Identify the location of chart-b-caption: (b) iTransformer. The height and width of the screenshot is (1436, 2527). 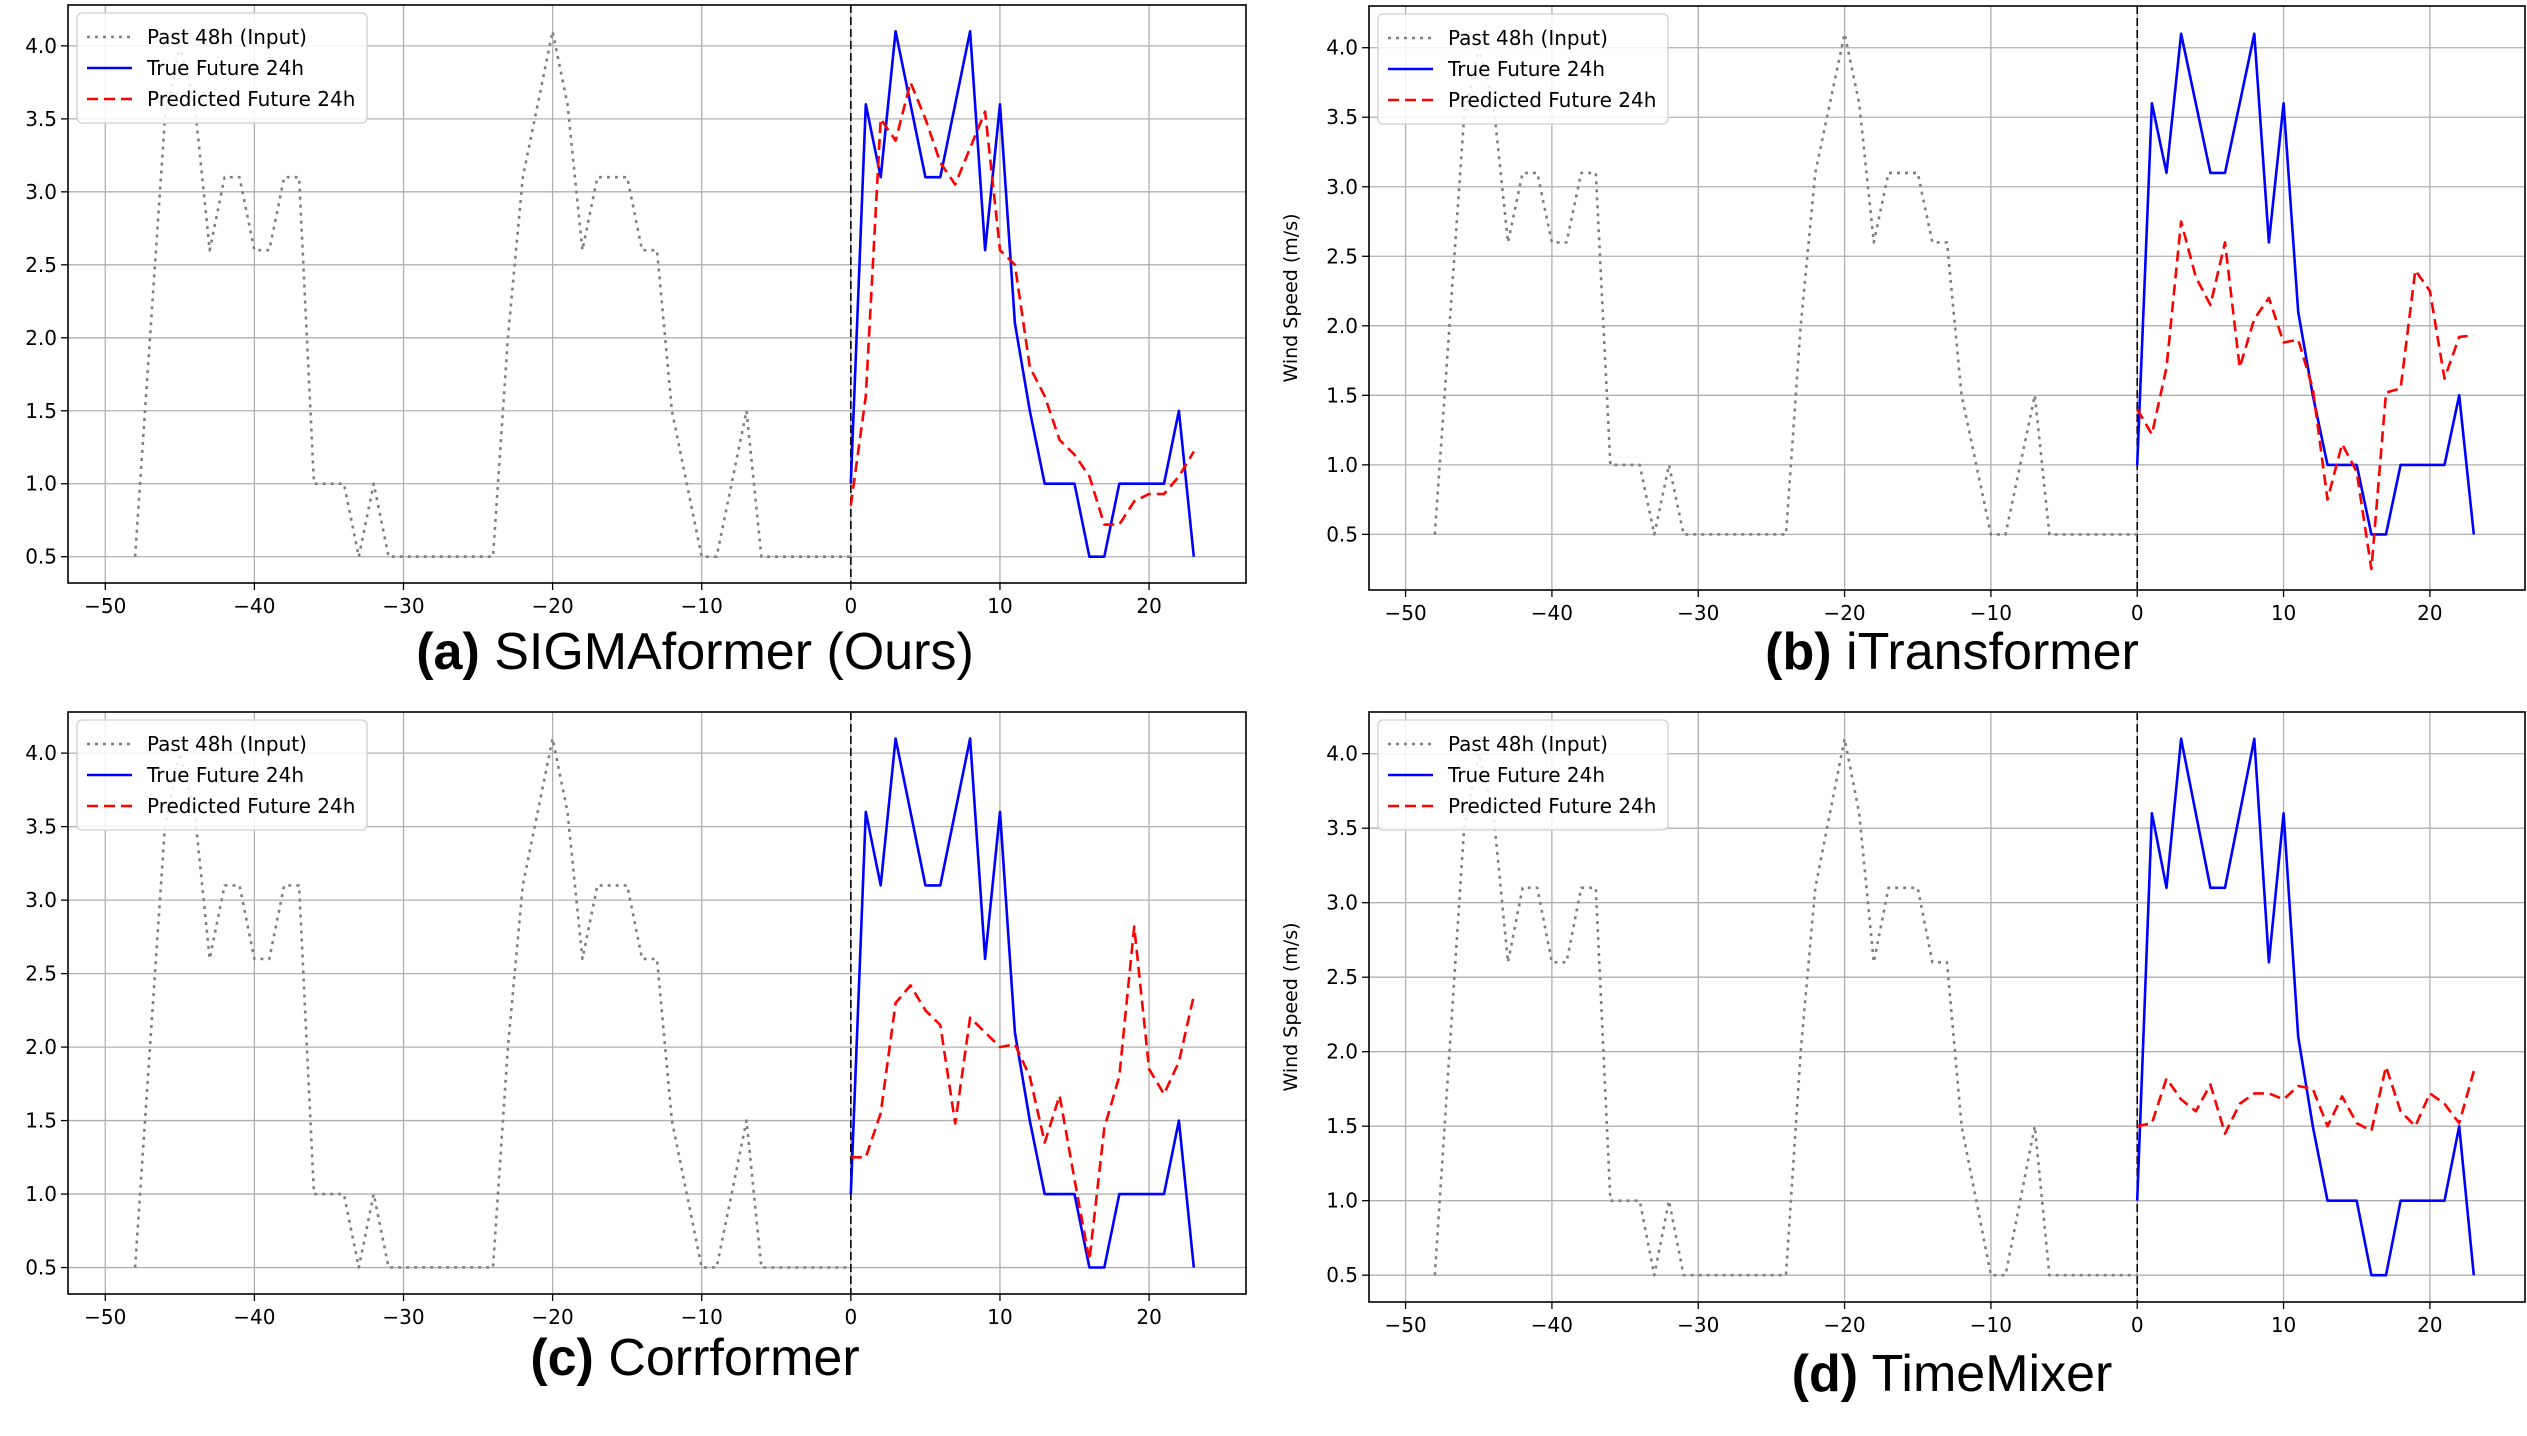
(1952, 652).